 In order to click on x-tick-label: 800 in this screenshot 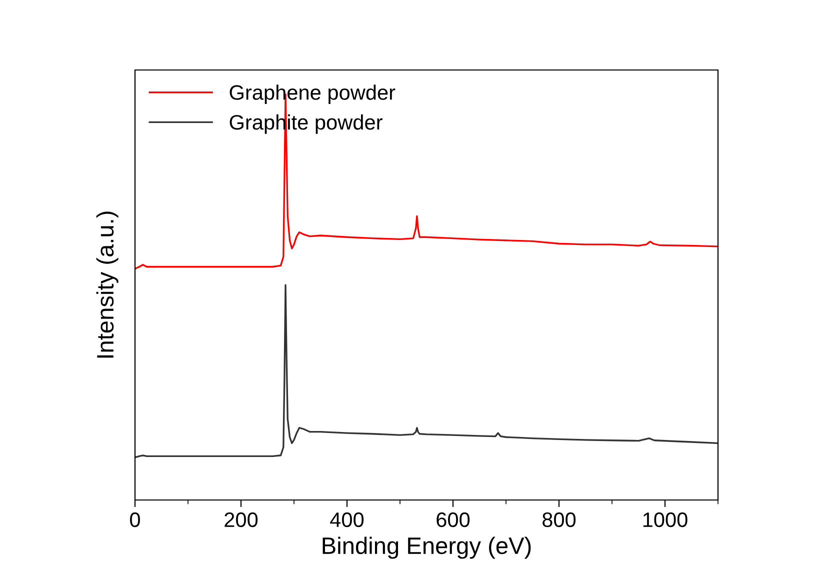, I will do `click(559, 520)`.